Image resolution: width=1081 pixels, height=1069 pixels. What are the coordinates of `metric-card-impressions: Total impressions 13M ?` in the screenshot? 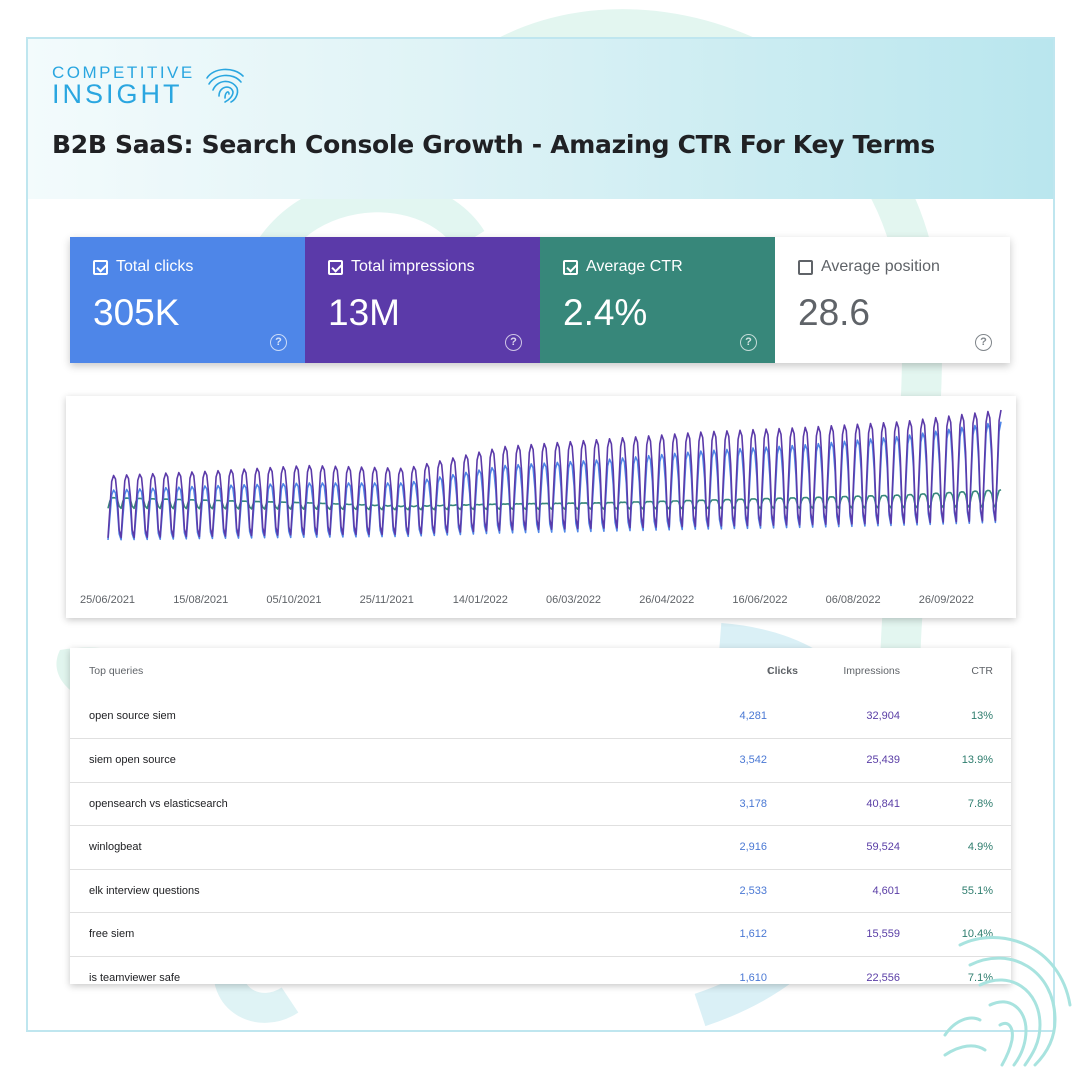 It's located at (422, 300).